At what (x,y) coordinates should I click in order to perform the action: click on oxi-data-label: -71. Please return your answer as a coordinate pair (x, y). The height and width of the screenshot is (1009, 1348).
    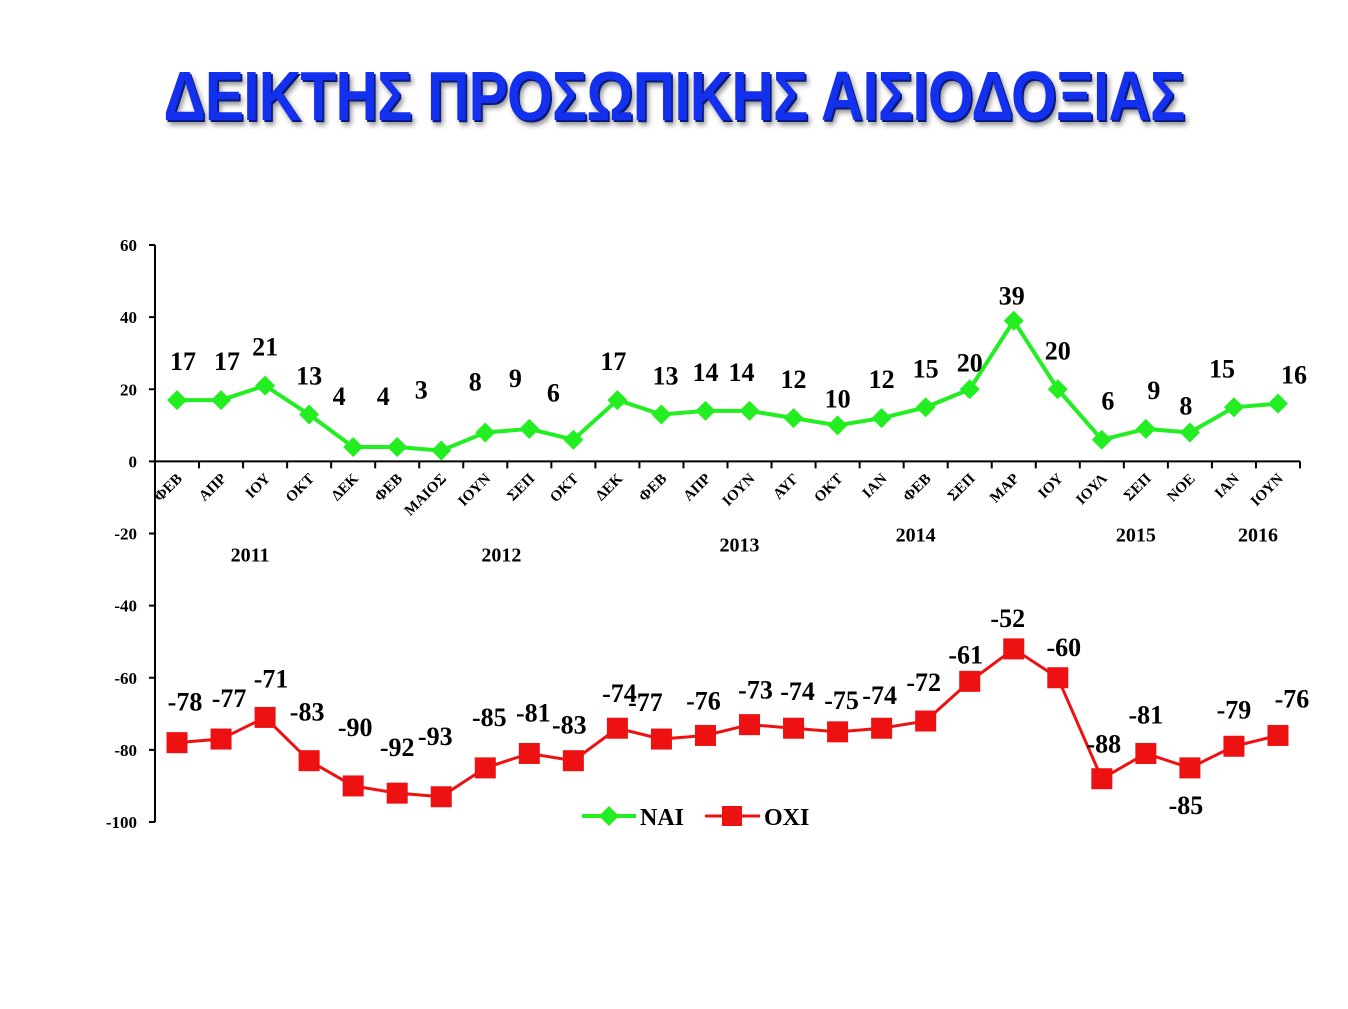
    Looking at the image, I should click on (271, 678).